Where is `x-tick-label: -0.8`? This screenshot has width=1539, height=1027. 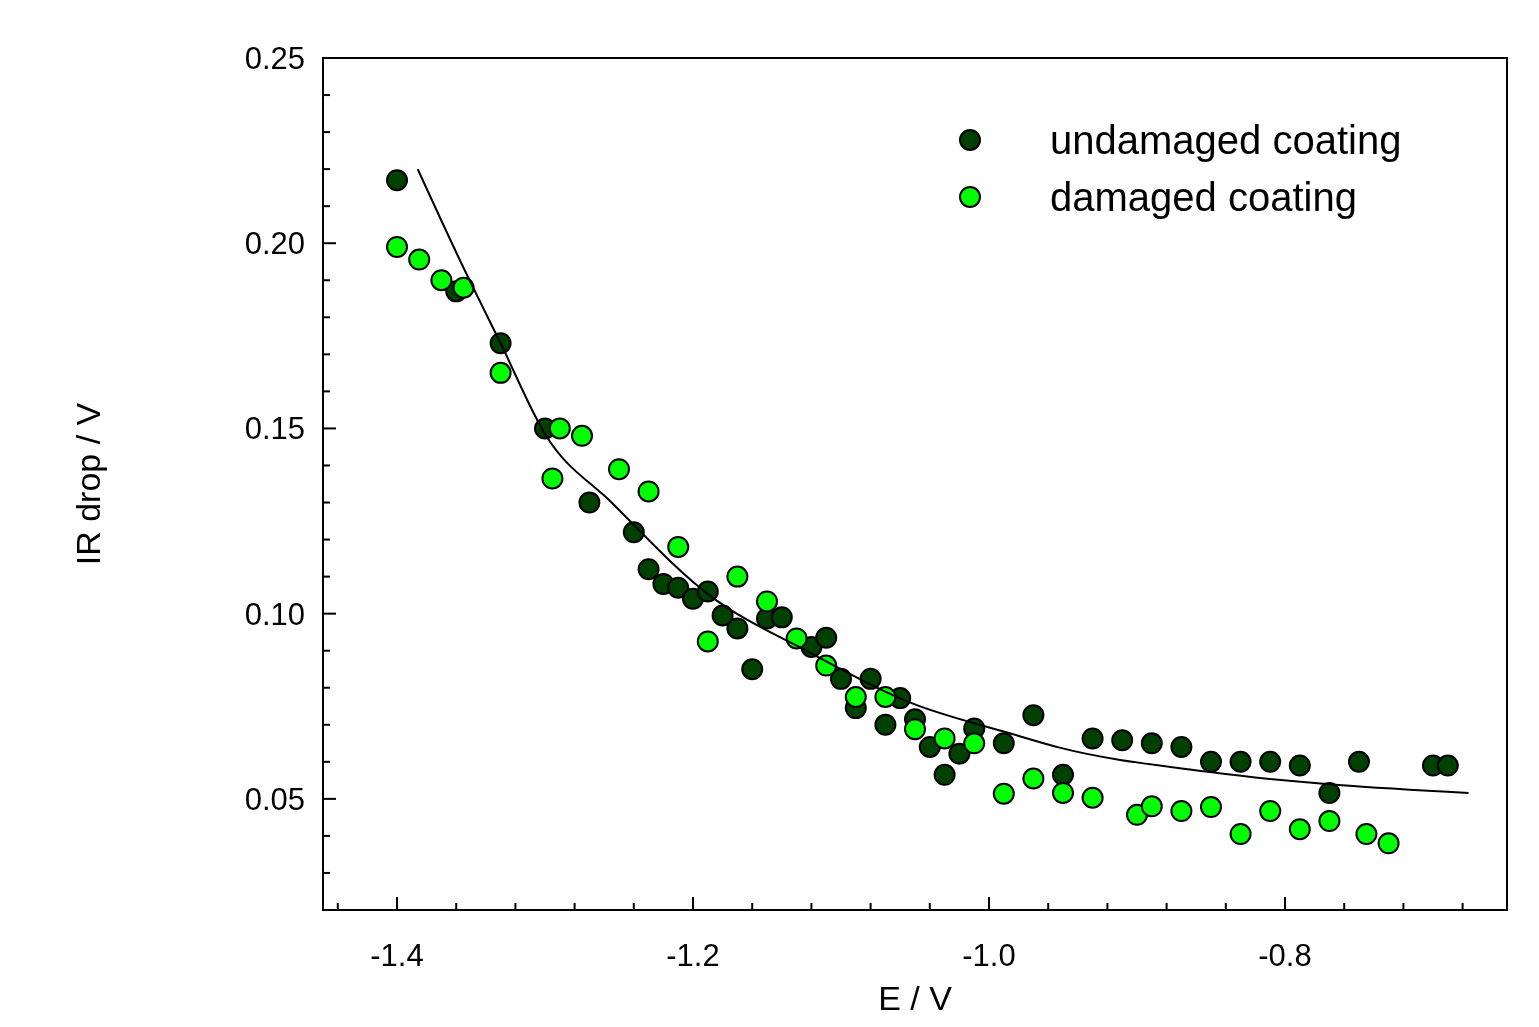 x-tick-label: -0.8 is located at coordinates (1285, 955).